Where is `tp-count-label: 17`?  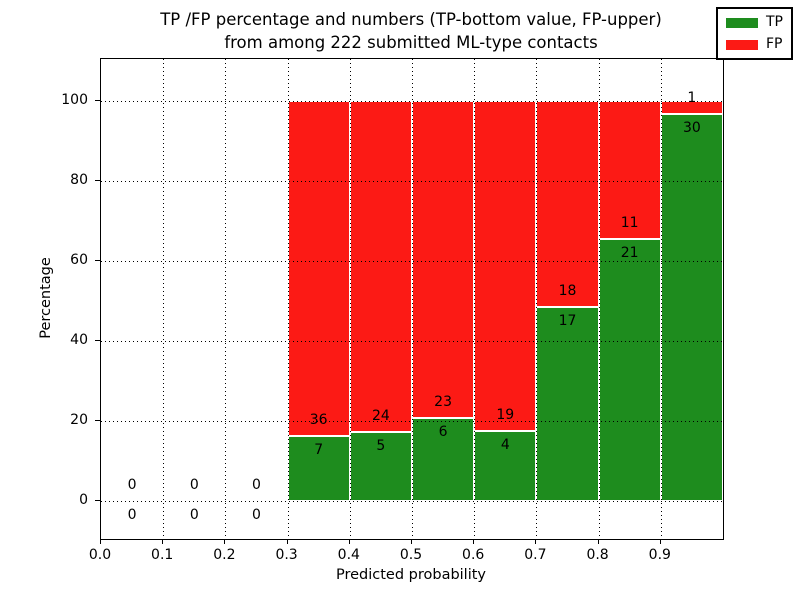 tp-count-label: 17 is located at coordinates (567, 320).